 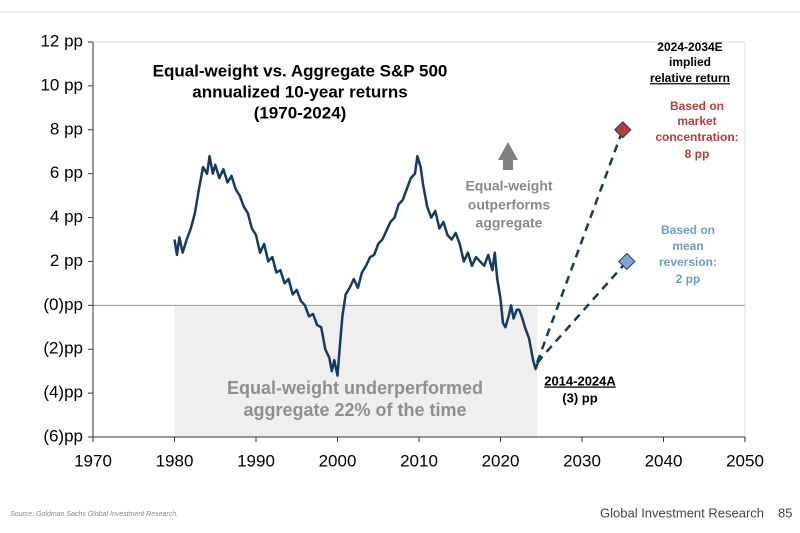 What do you see at coordinates (509, 223) in the screenshot?
I see `annotation: aggregate` at bounding box center [509, 223].